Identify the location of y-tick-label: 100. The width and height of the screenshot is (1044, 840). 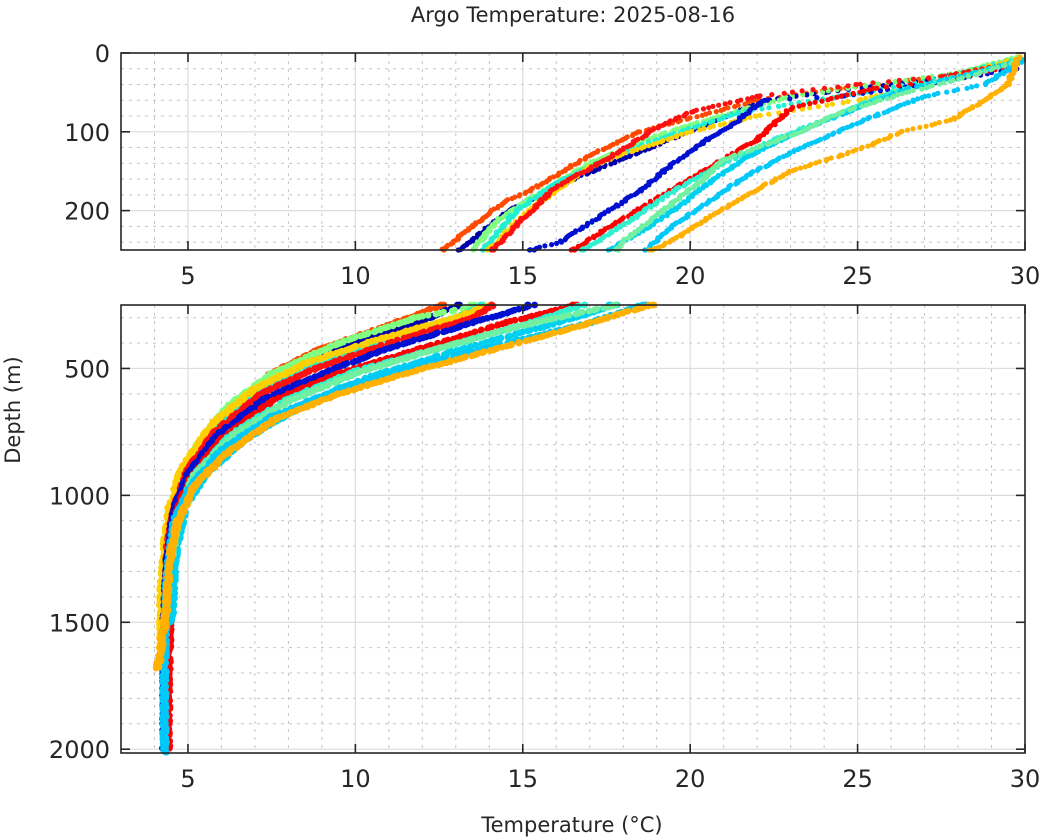
(87, 133).